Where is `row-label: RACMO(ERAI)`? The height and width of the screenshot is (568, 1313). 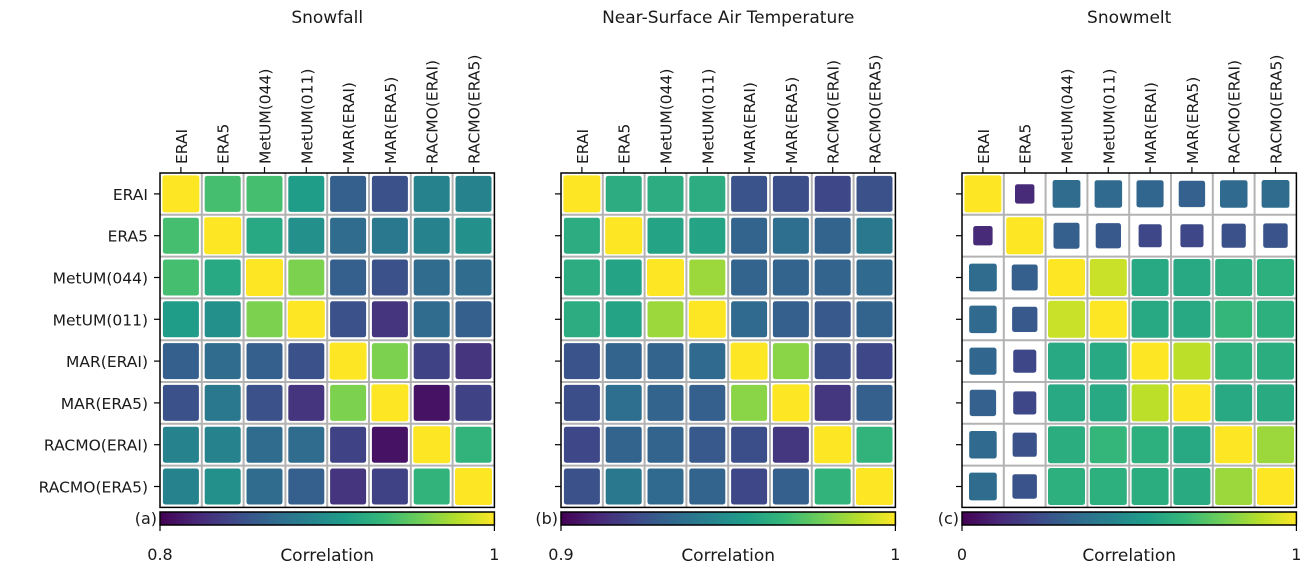
row-label: RACMO(ERAI) is located at coordinates (96, 446).